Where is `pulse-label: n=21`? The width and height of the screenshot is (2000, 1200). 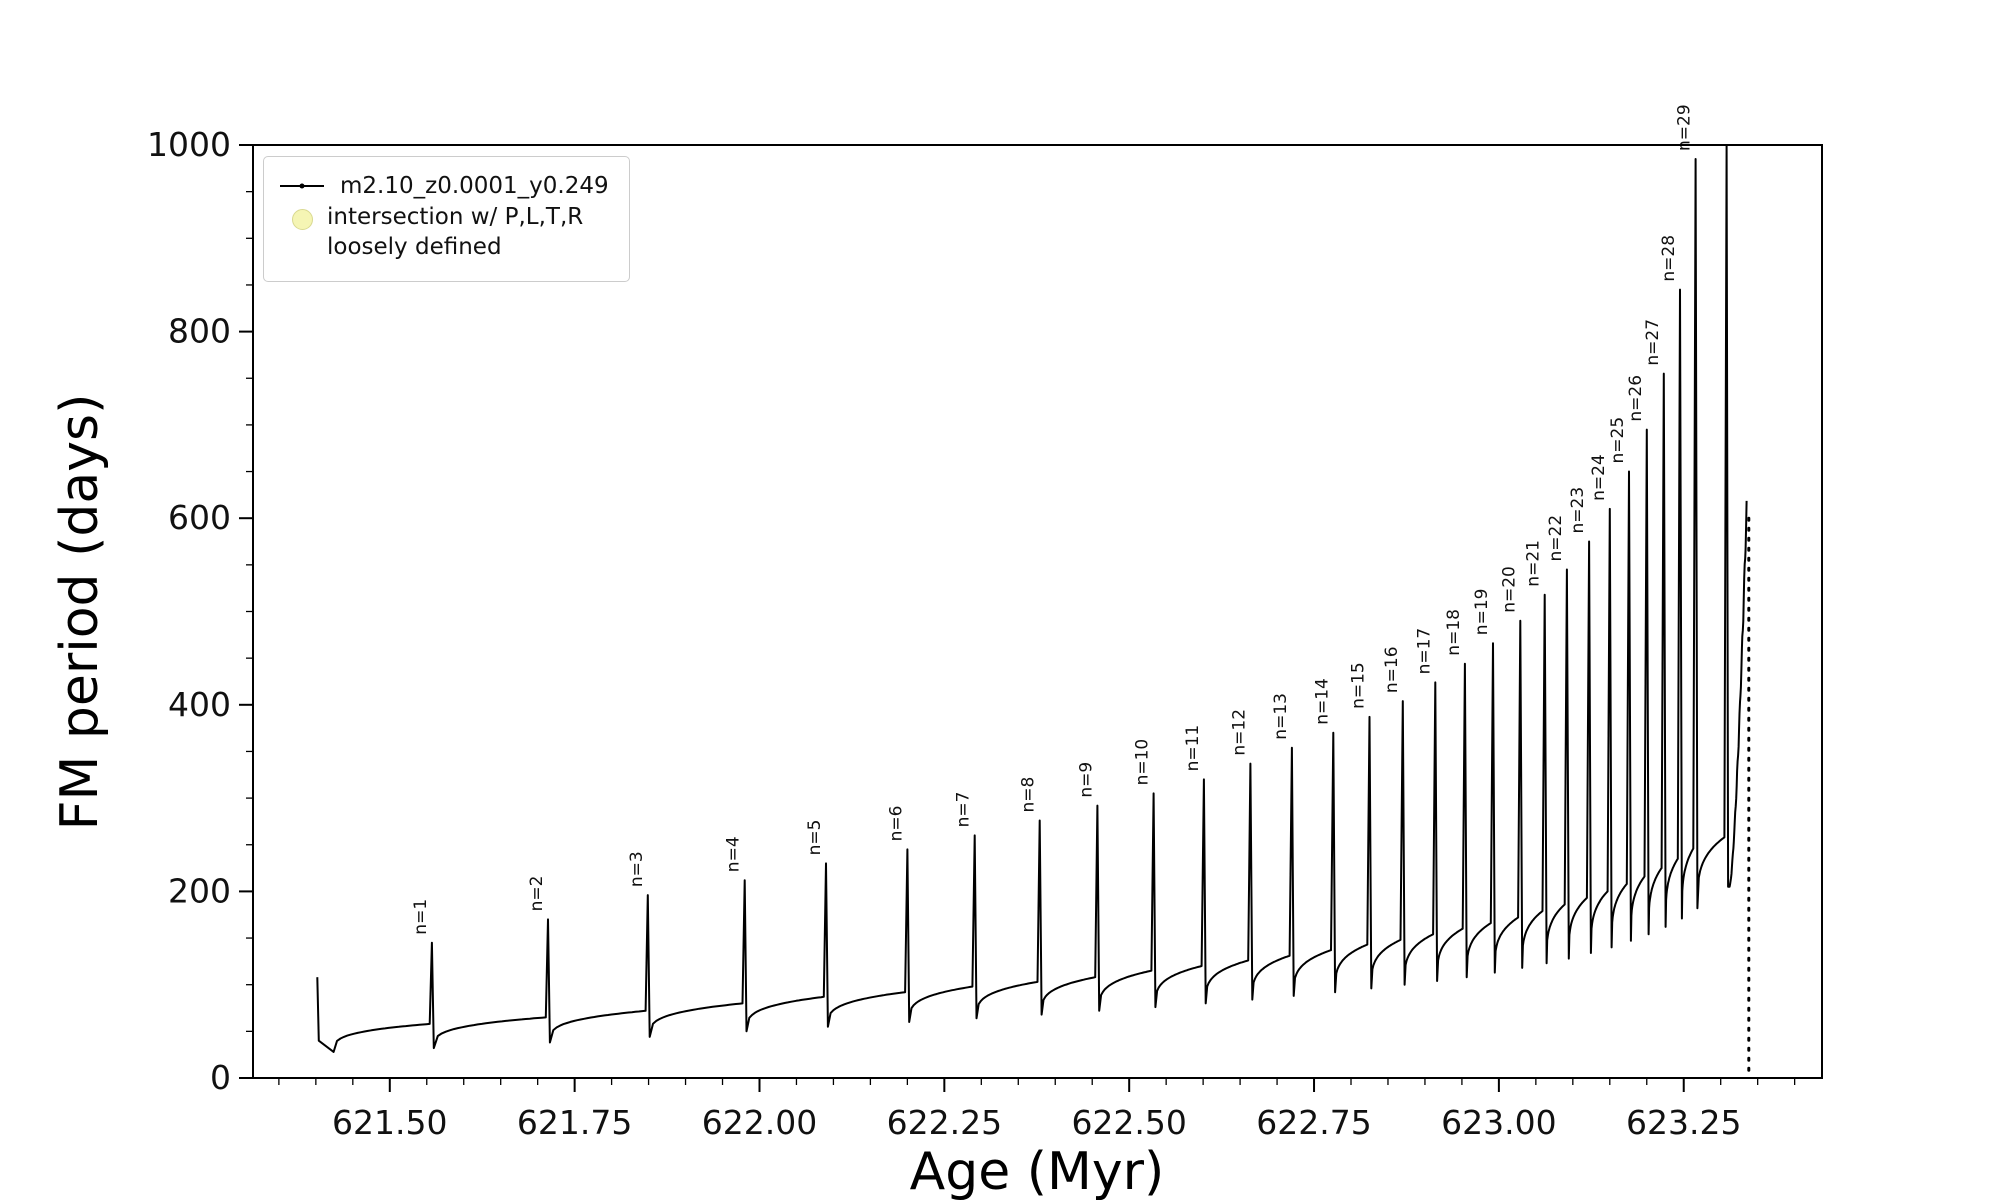 pulse-label: n=21 is located at coordinates (1534, 563).